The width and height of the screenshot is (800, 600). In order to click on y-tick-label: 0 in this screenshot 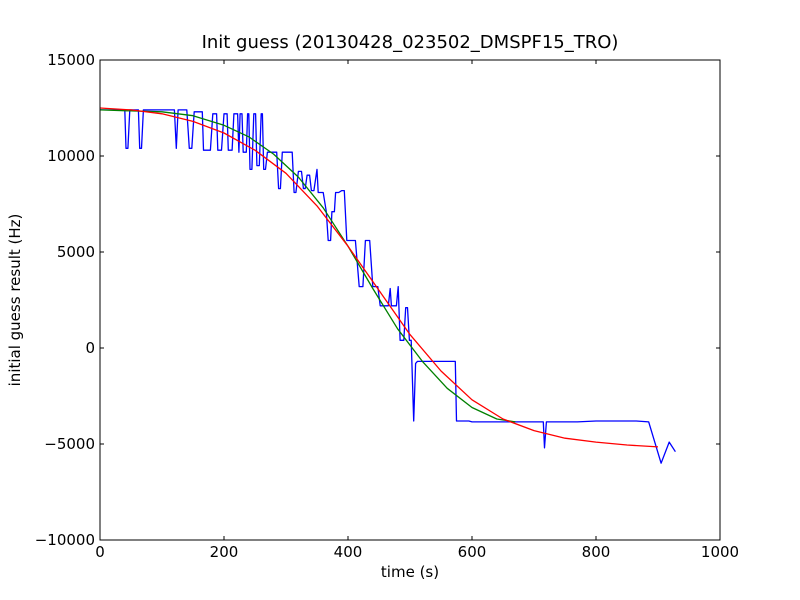, I will do `click(90, 348)`.